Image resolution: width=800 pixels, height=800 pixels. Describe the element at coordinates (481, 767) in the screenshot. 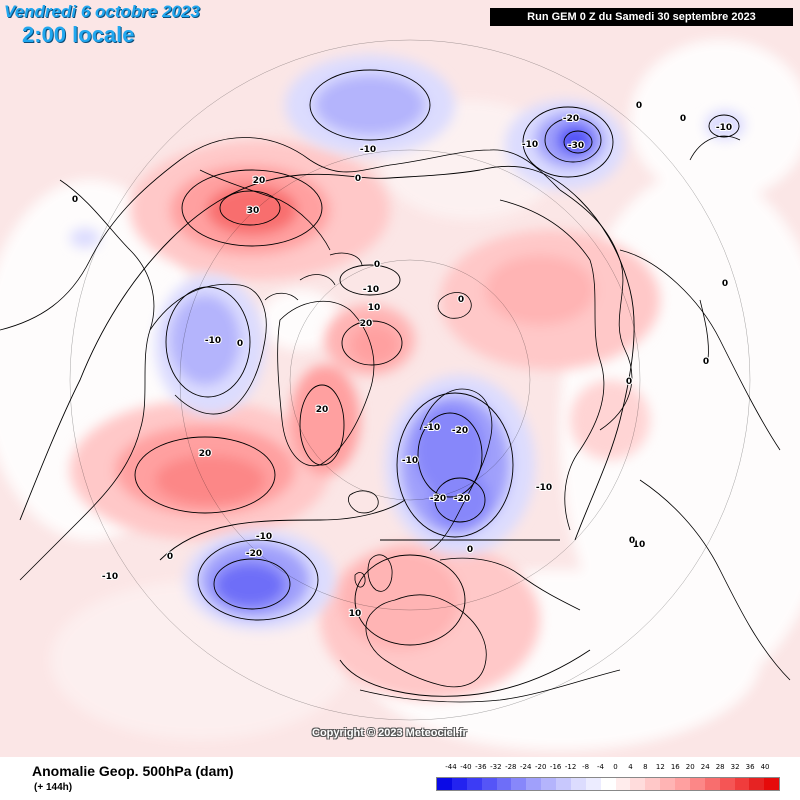

I see `color-scale-label: -36` at that location.